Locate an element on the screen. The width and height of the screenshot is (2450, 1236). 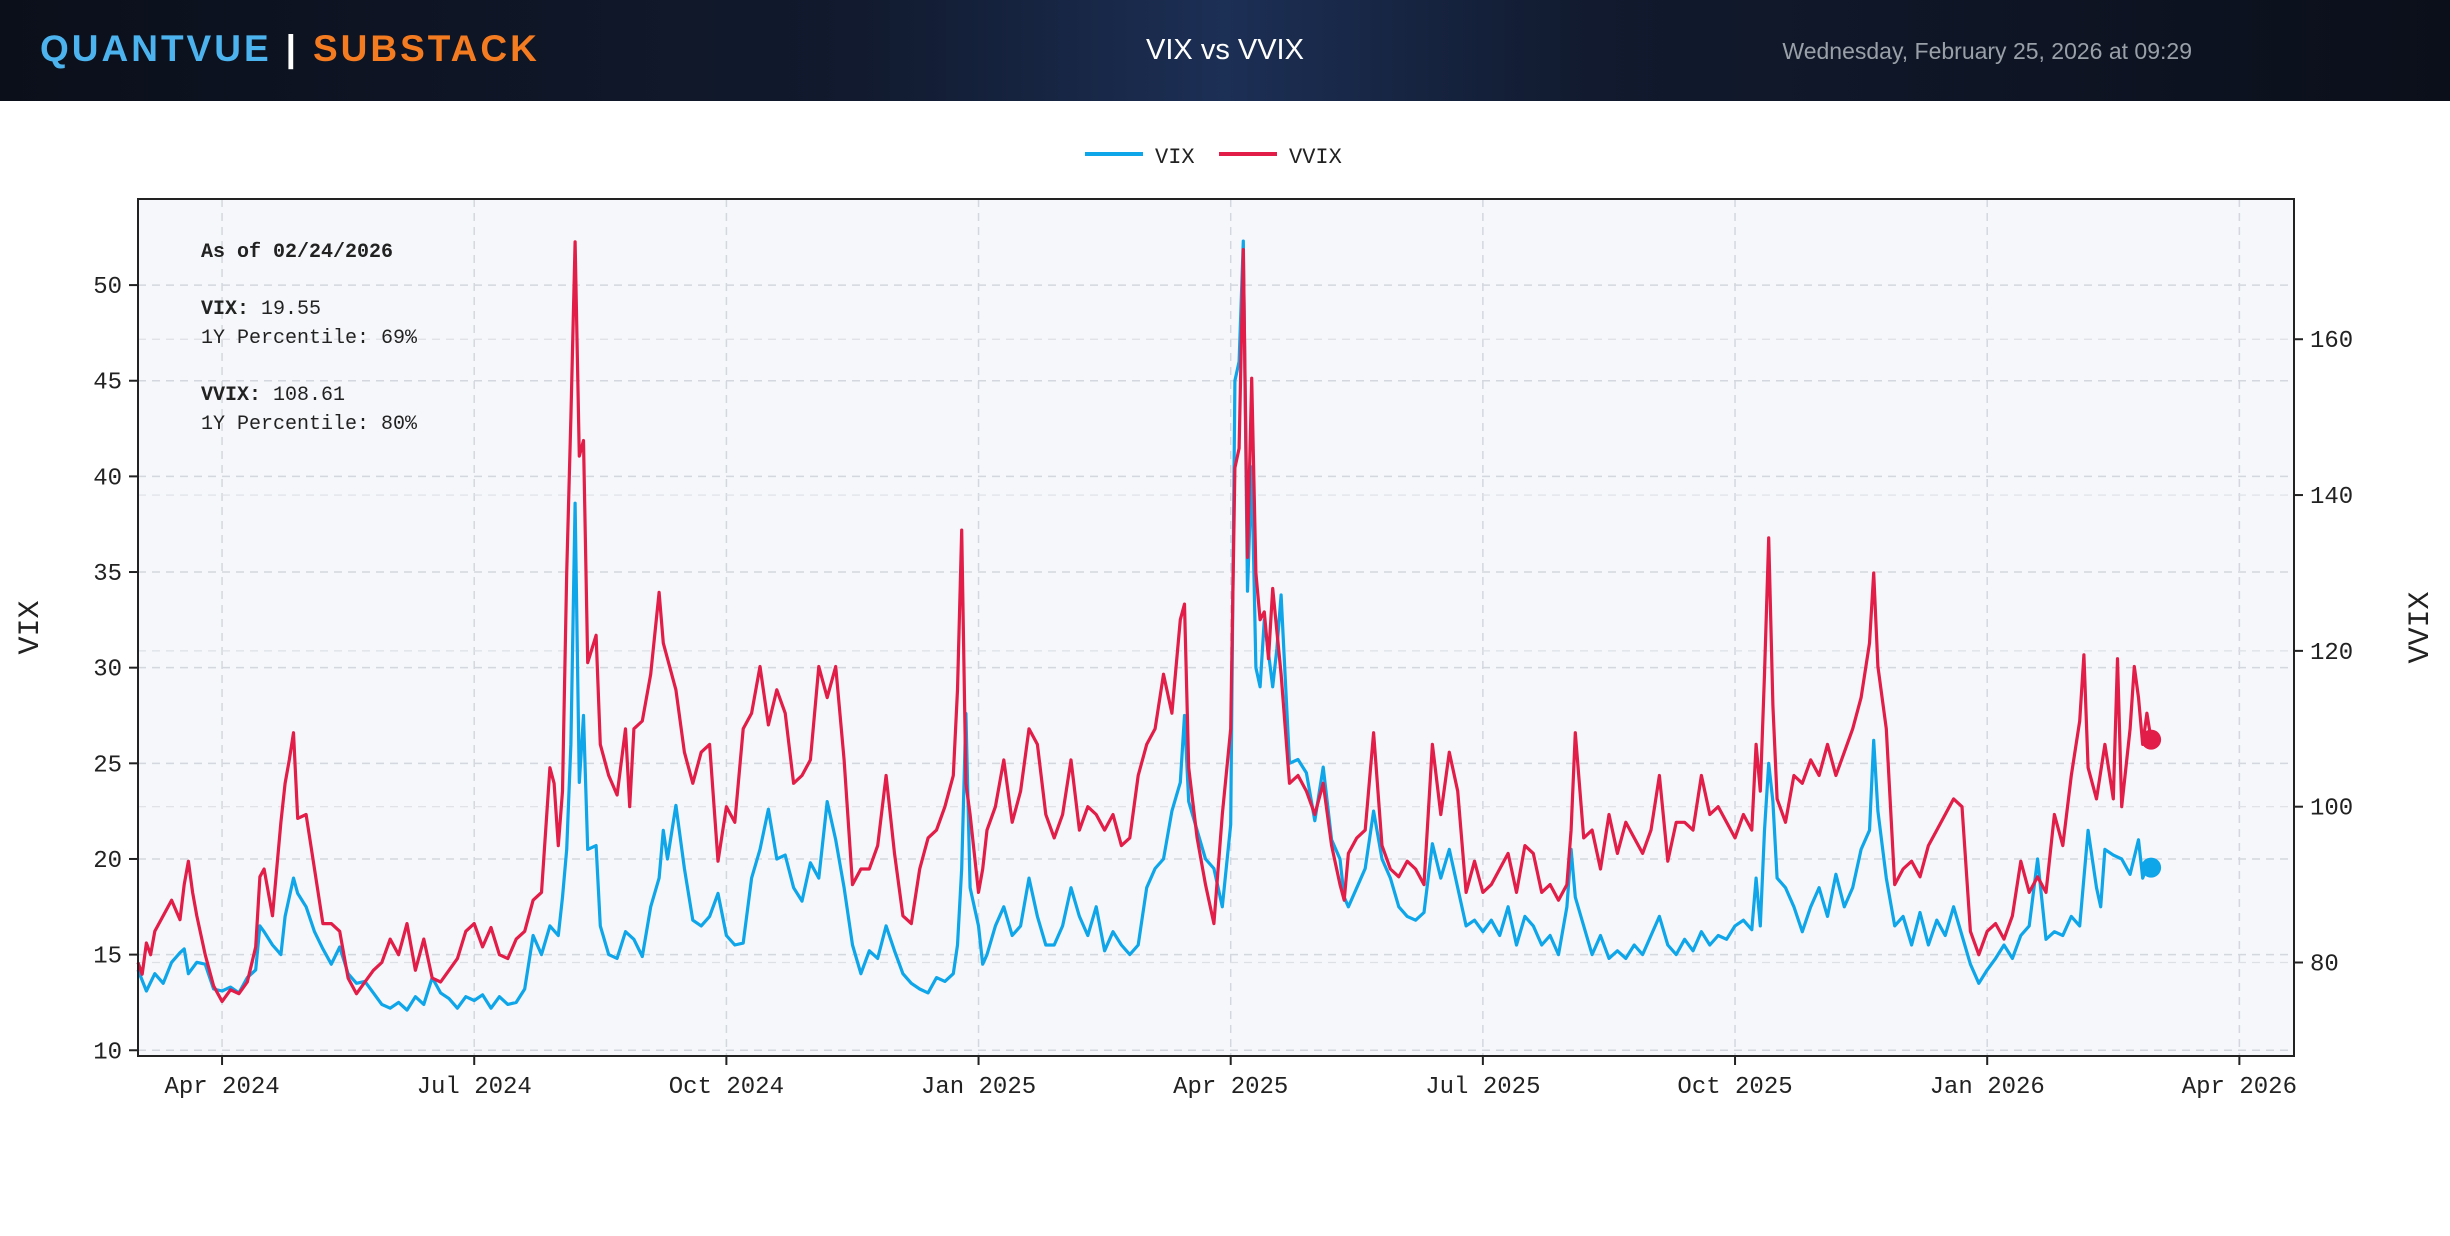
latest-point-vvix is located at coordinates (2151, 739).